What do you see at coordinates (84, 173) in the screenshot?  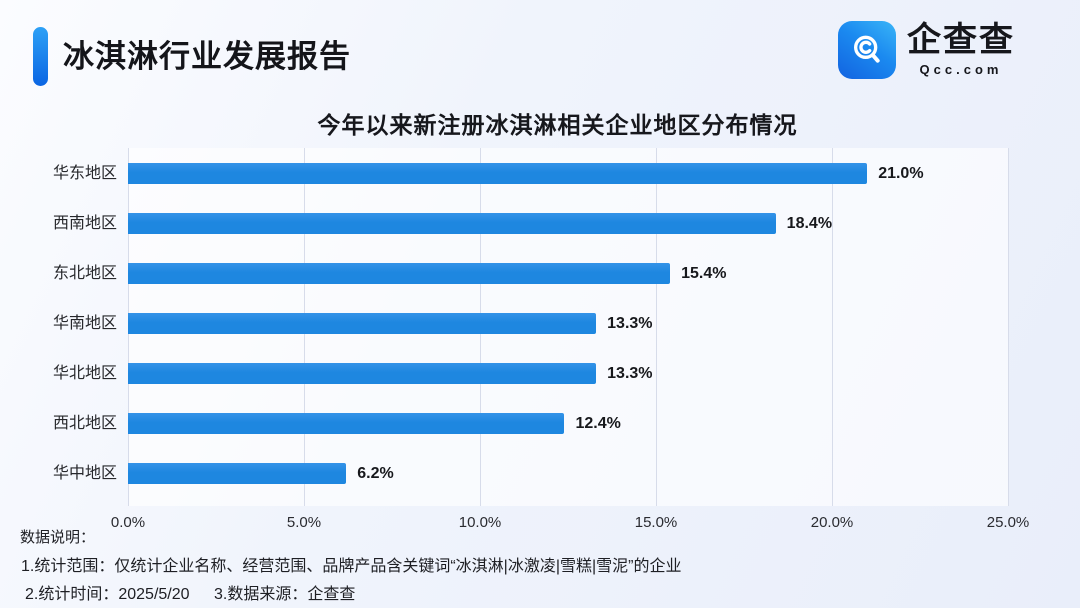 I see `bar-category-label: 华东地区` at bounding box center [84, 173].